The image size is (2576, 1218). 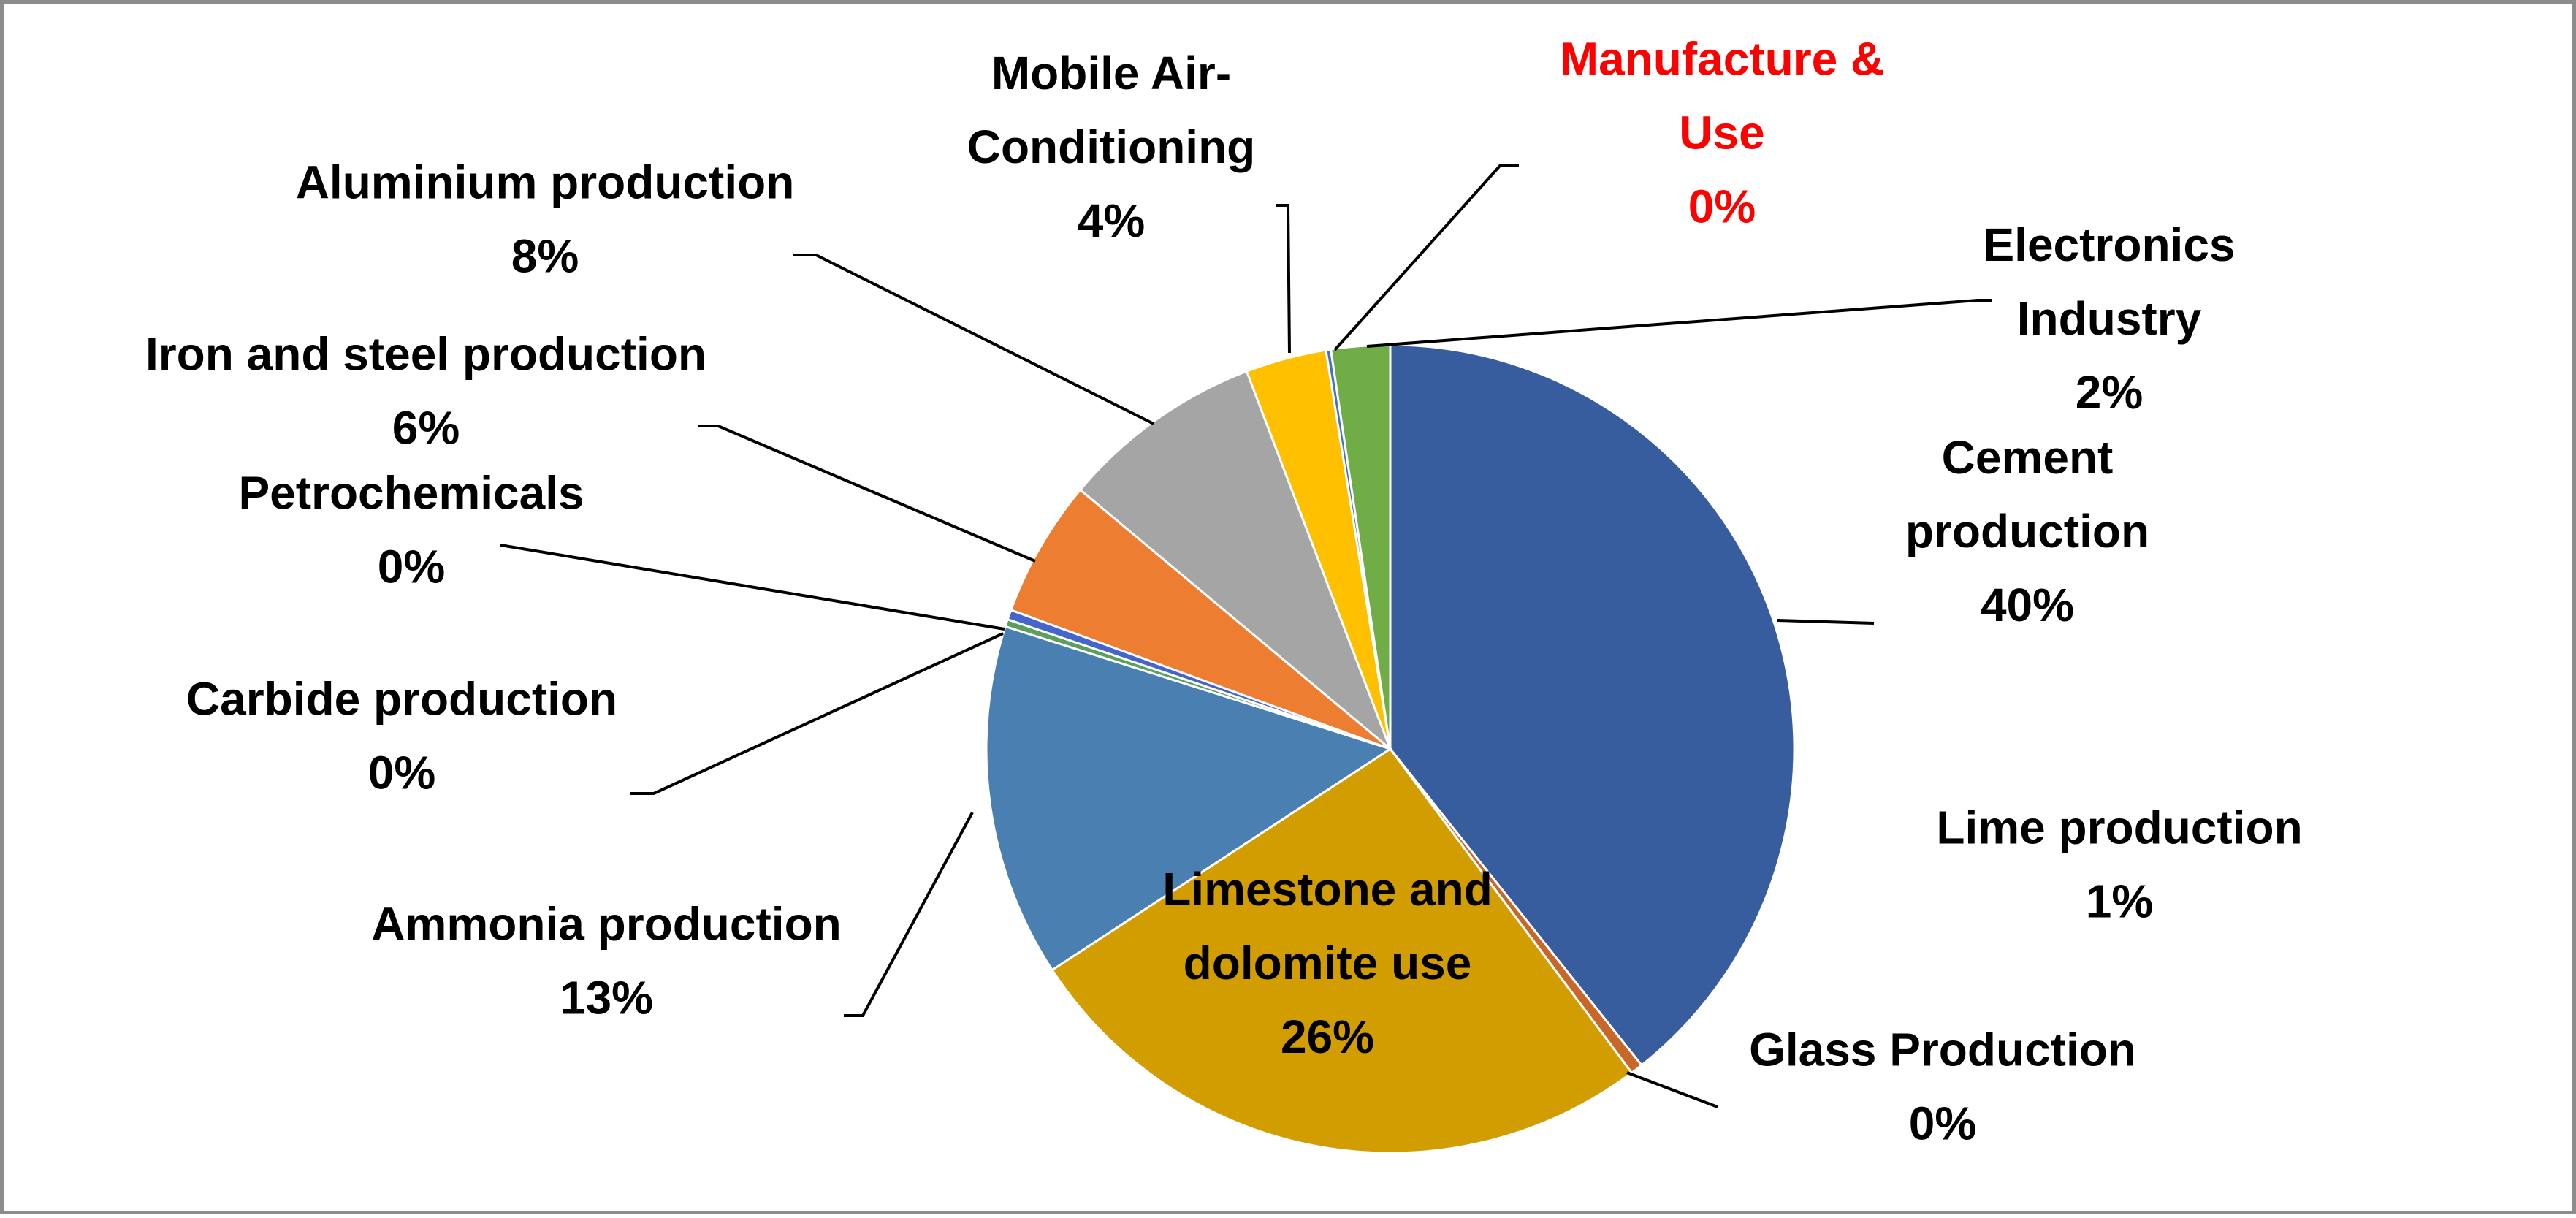 What do you see at coordinates (909, 914) in the screenshot?
I see `leader-line-ammonia-production` at bounding box center [909, 914].